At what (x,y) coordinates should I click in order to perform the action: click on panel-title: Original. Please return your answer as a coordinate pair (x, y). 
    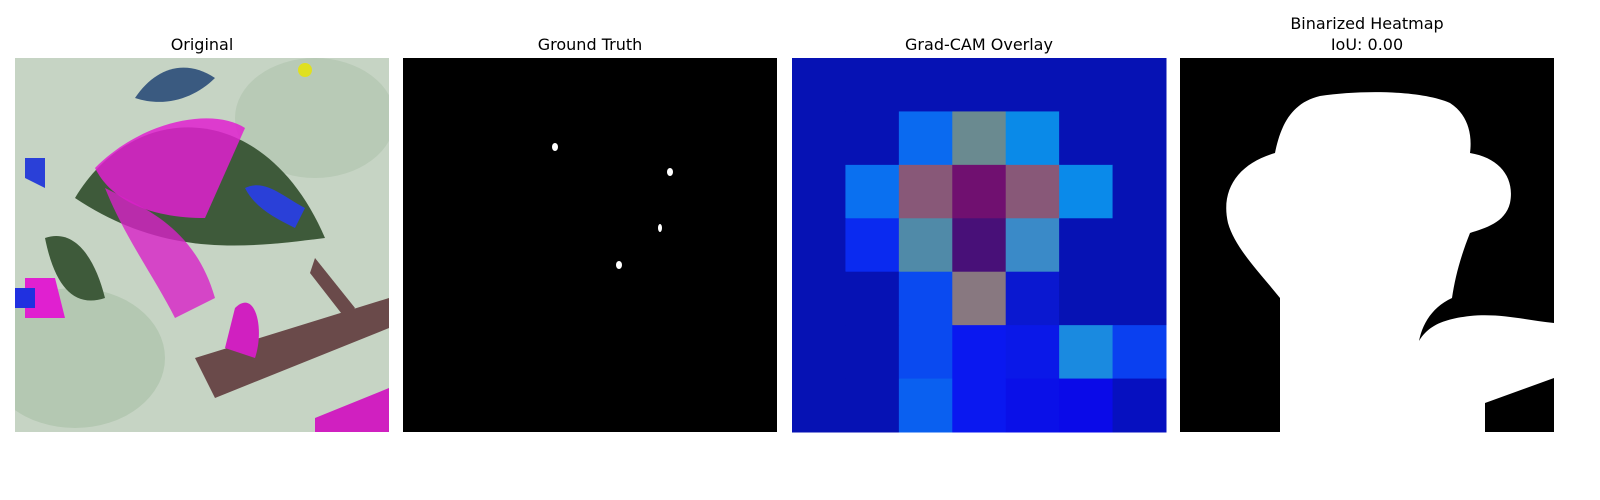
    Looking at the image, I should click on (202, 44).